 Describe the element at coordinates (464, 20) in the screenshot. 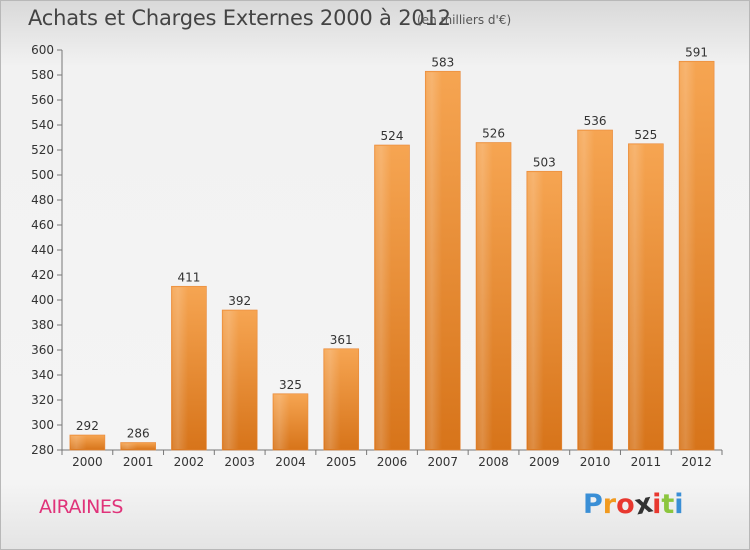

I see `chart-subtitle: (en milliers d'€)` at that location.